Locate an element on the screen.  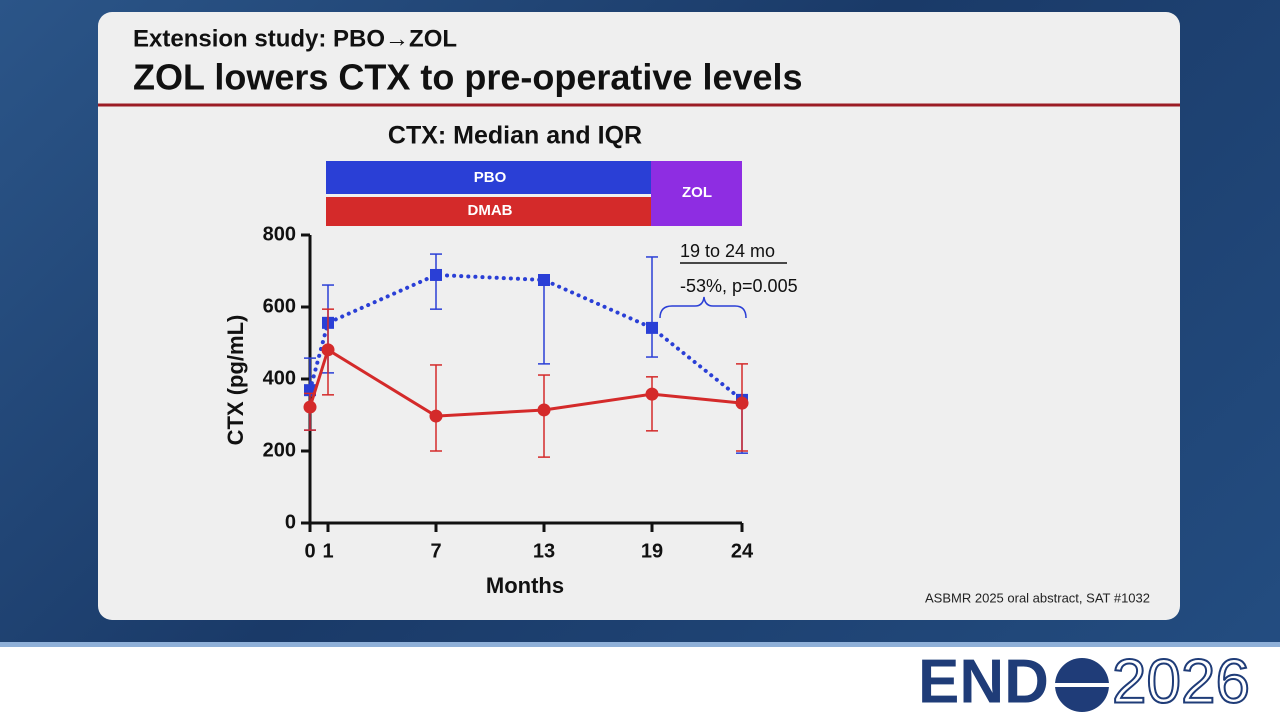
x-tick-label: 24 is located at coordinates (742, 551).